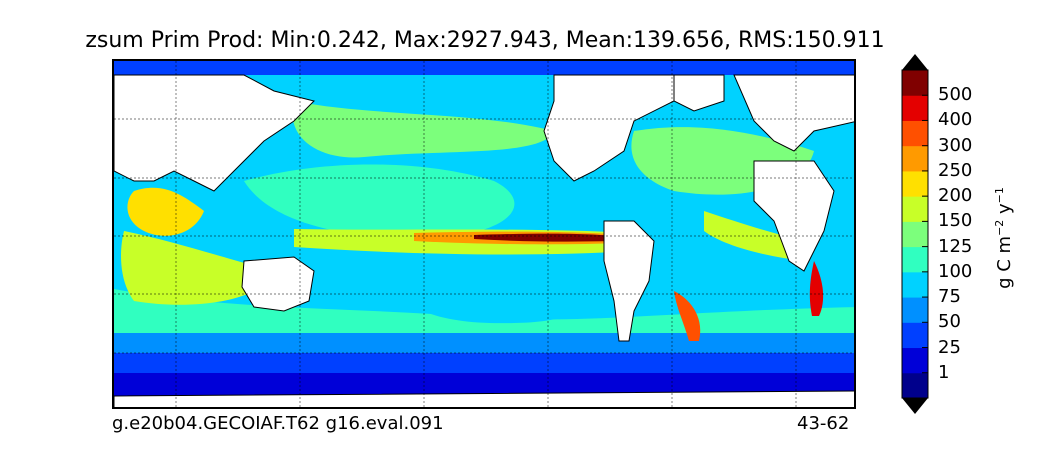 This screenshot has height=464, width=1044. What do you see at coordinates (214, 133) in the screenshot?
I see `asia-land` at bounding box center [214, 133].